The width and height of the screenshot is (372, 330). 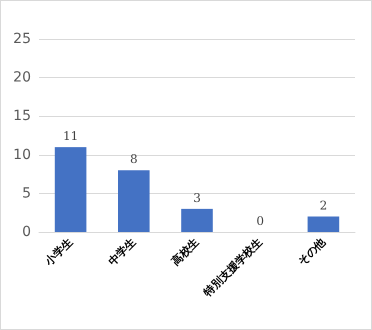 I want to click on data-label: 3, so click(x=197, y=197).